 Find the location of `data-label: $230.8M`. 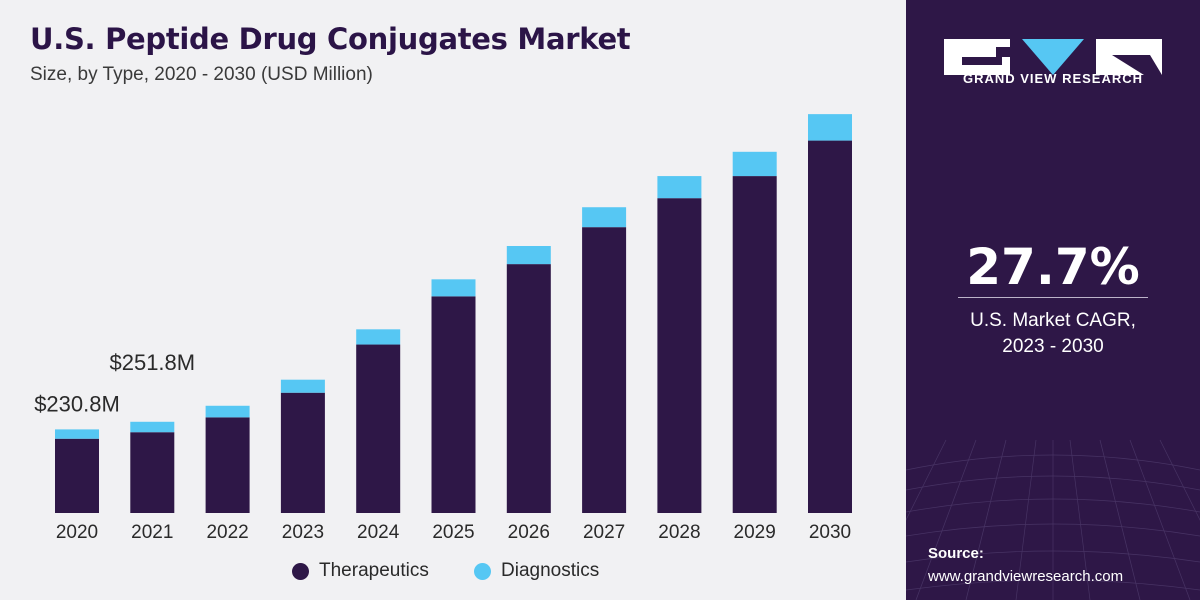

data-label: $230.8M is located at coordinates (77, 403).